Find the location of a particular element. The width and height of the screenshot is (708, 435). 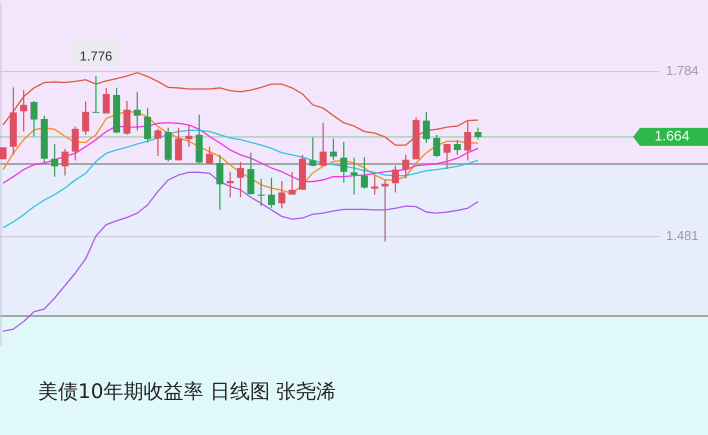

y-tick-label: 1.481 is located at coordinates (682, 236).